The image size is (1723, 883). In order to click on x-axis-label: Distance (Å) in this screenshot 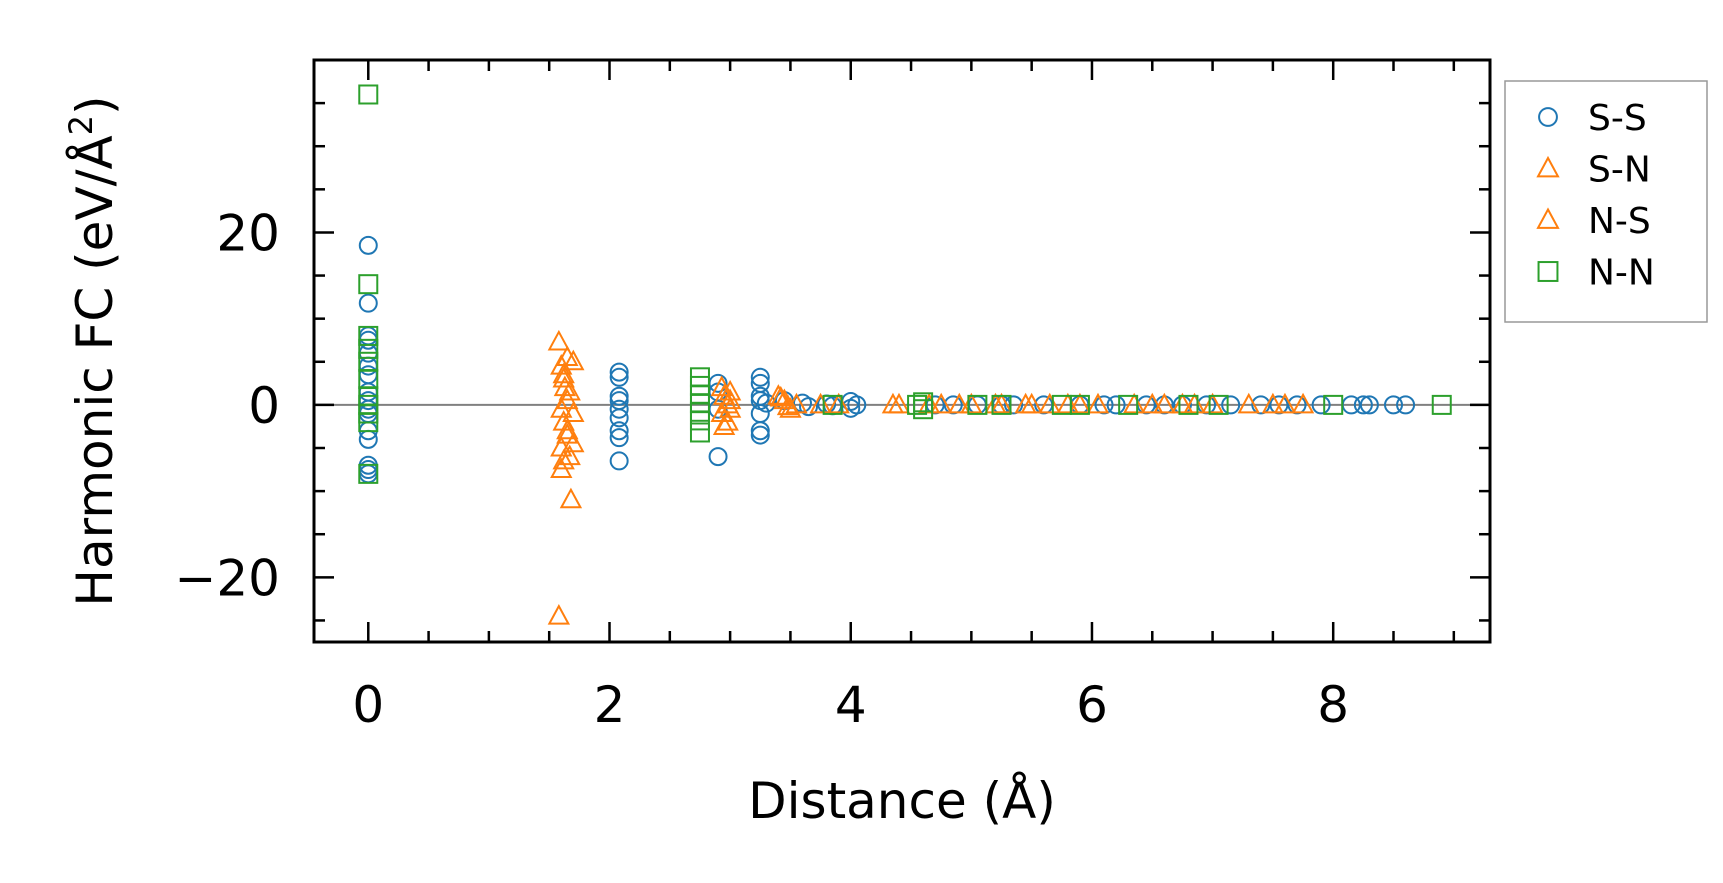, I will do `click(902, 801)`.